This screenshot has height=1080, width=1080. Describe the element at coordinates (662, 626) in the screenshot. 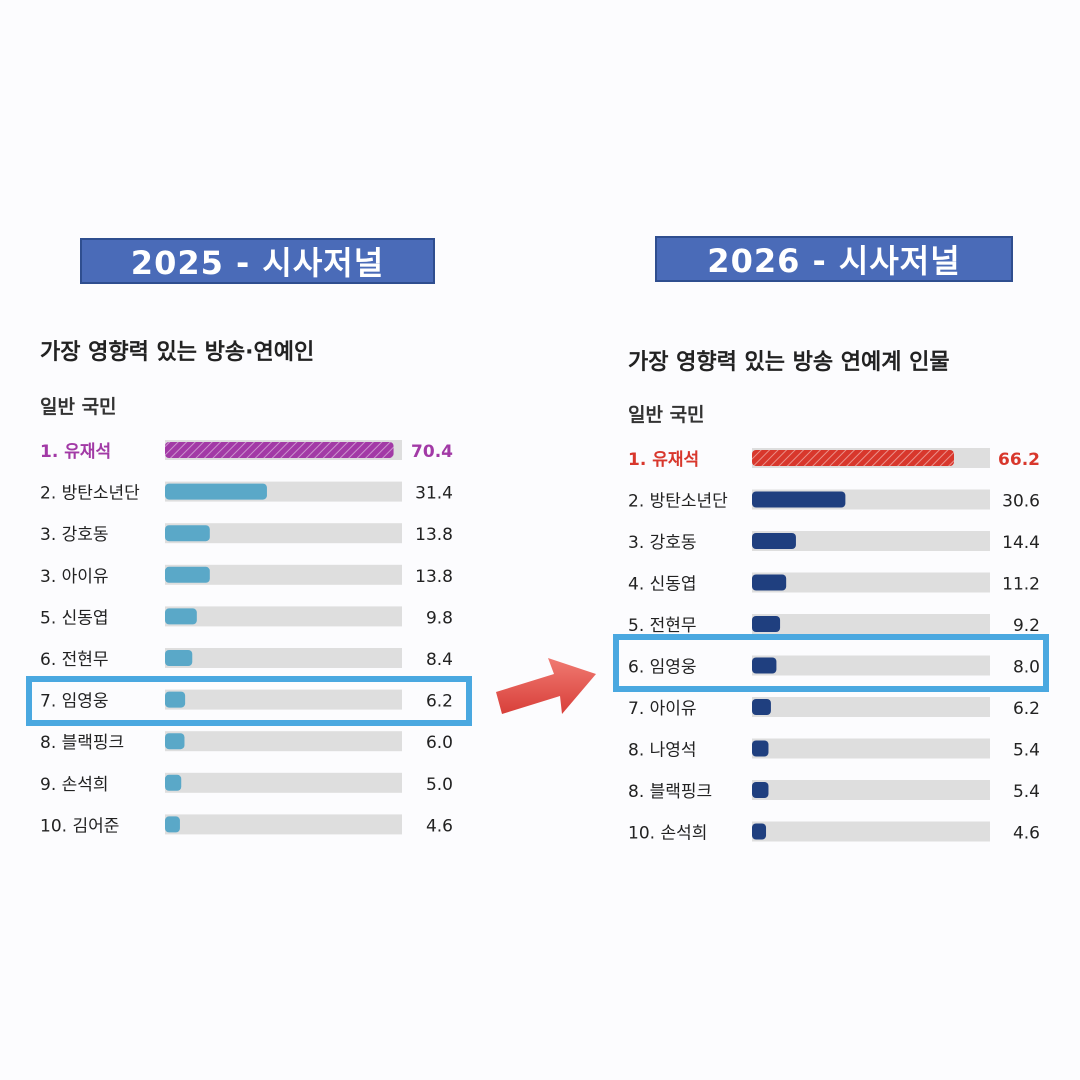

I see `category-label: 5. 전현무` at that location.